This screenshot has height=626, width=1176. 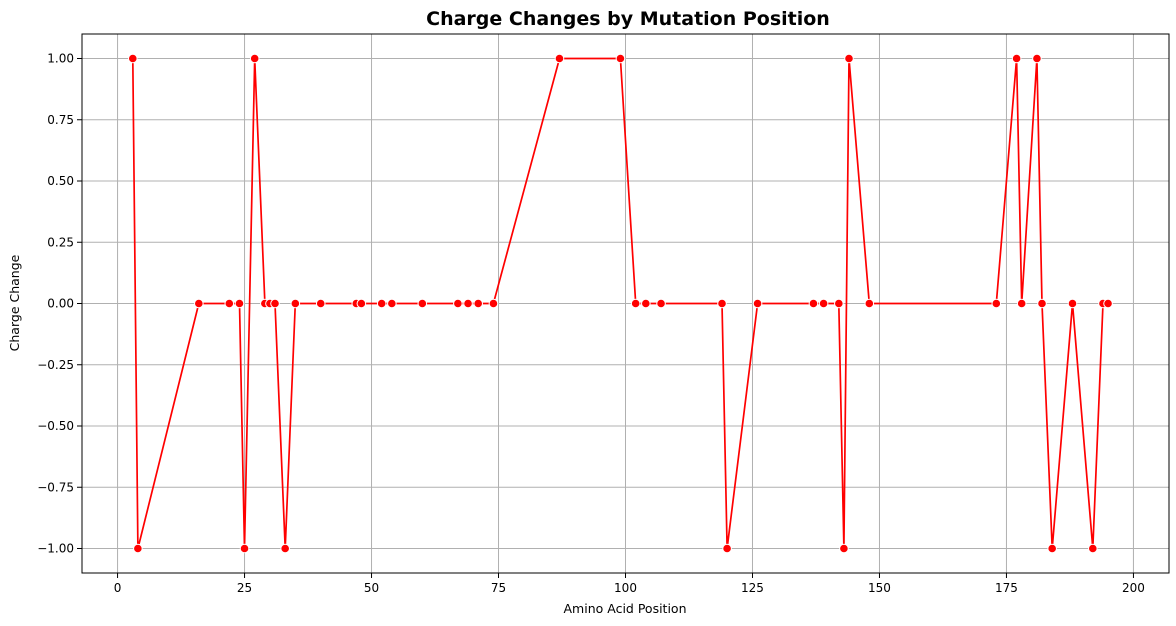 What do you see at coordinates (60, 242) in the screenshot?
I see `y-tick-label: 0.25` at bounding box center [60, 242].